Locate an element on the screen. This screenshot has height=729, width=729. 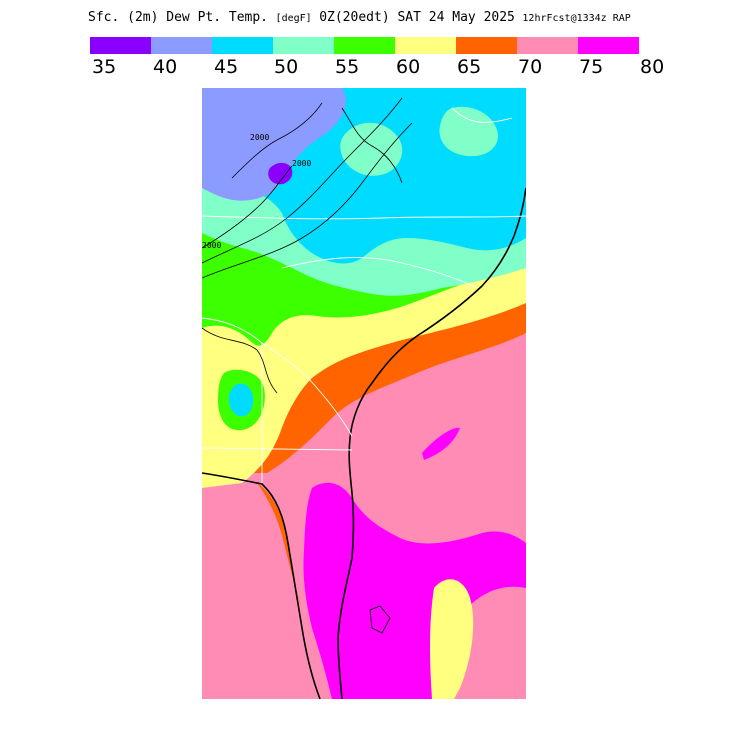
valid-time-text: 0Z(20edt) SAT 24 May 2025 is located at coordinates (417, 17).